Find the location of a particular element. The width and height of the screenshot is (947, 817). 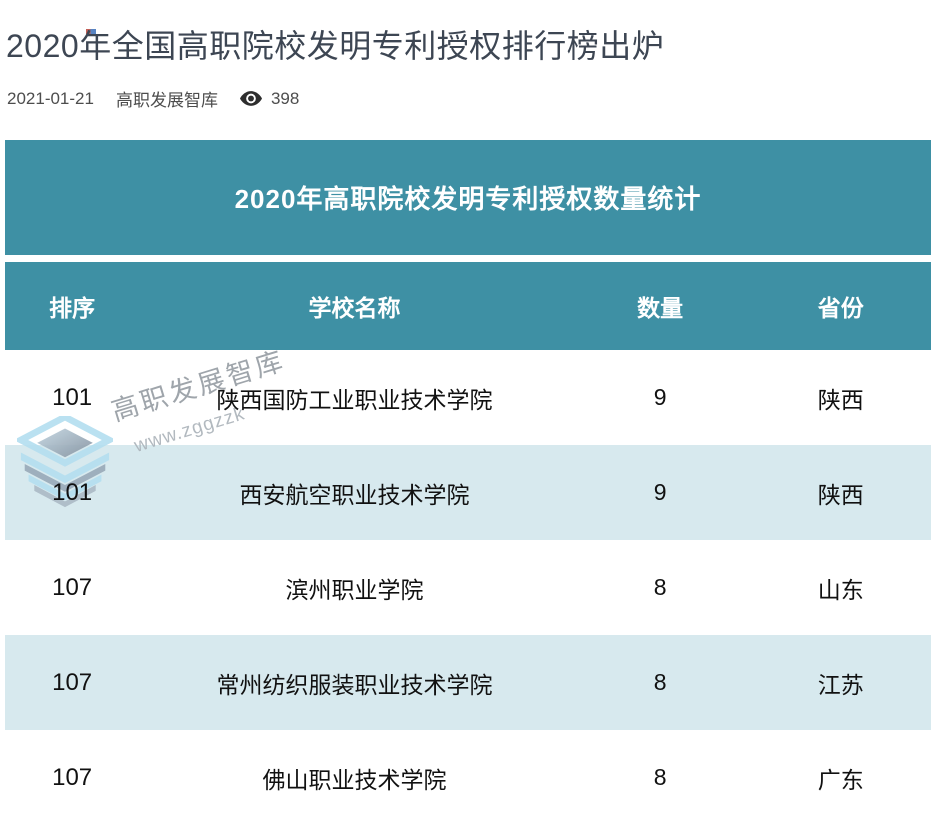

page-title: 2020年全国高职院校发明专利授权排行榜出炉 is located at coordinates (335, 46).